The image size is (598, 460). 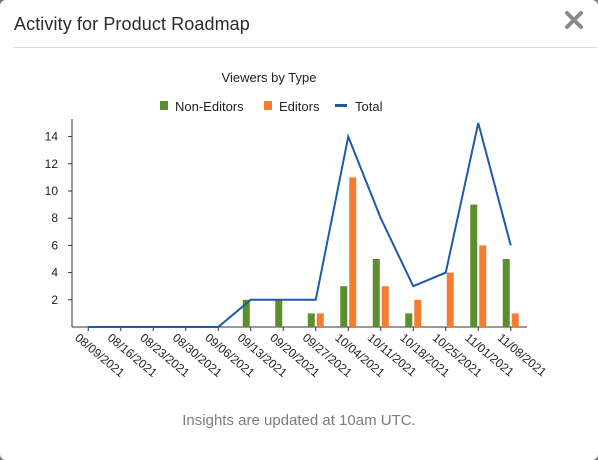 What do you see at coordinates (54, 245) in the screenshot?
I see `y-tick-label: 6` at bounding box center [54, 245].